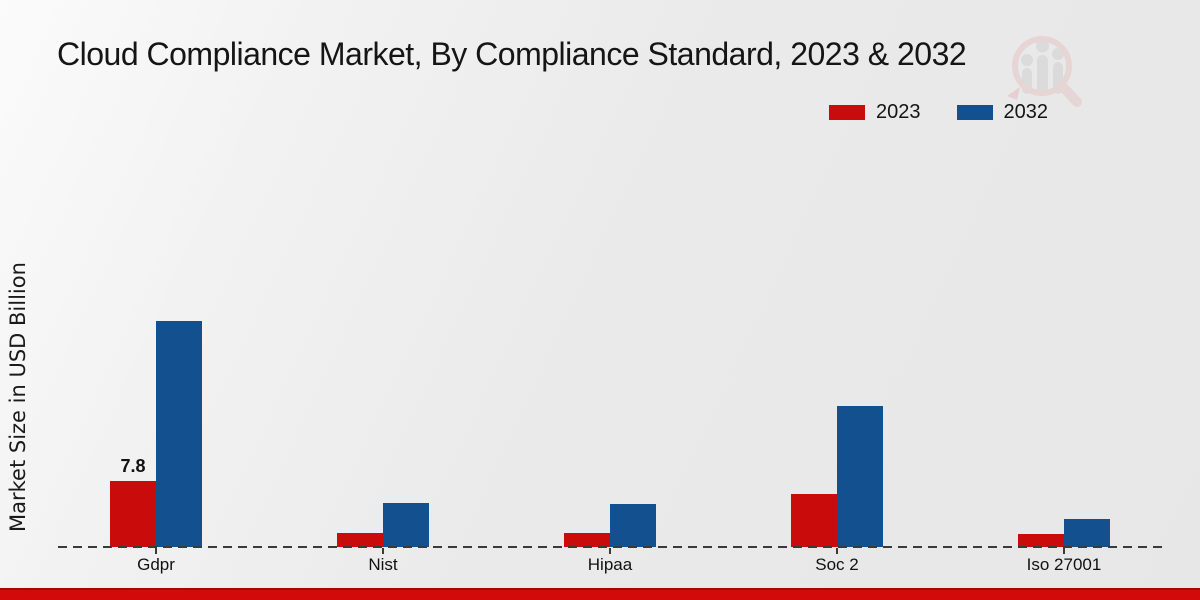 The image size is (1200, 600). What do you see at coordinates (156, 564) in the screenshot?
I see `category-label: Gdpr` at bounding box center [156, 564].